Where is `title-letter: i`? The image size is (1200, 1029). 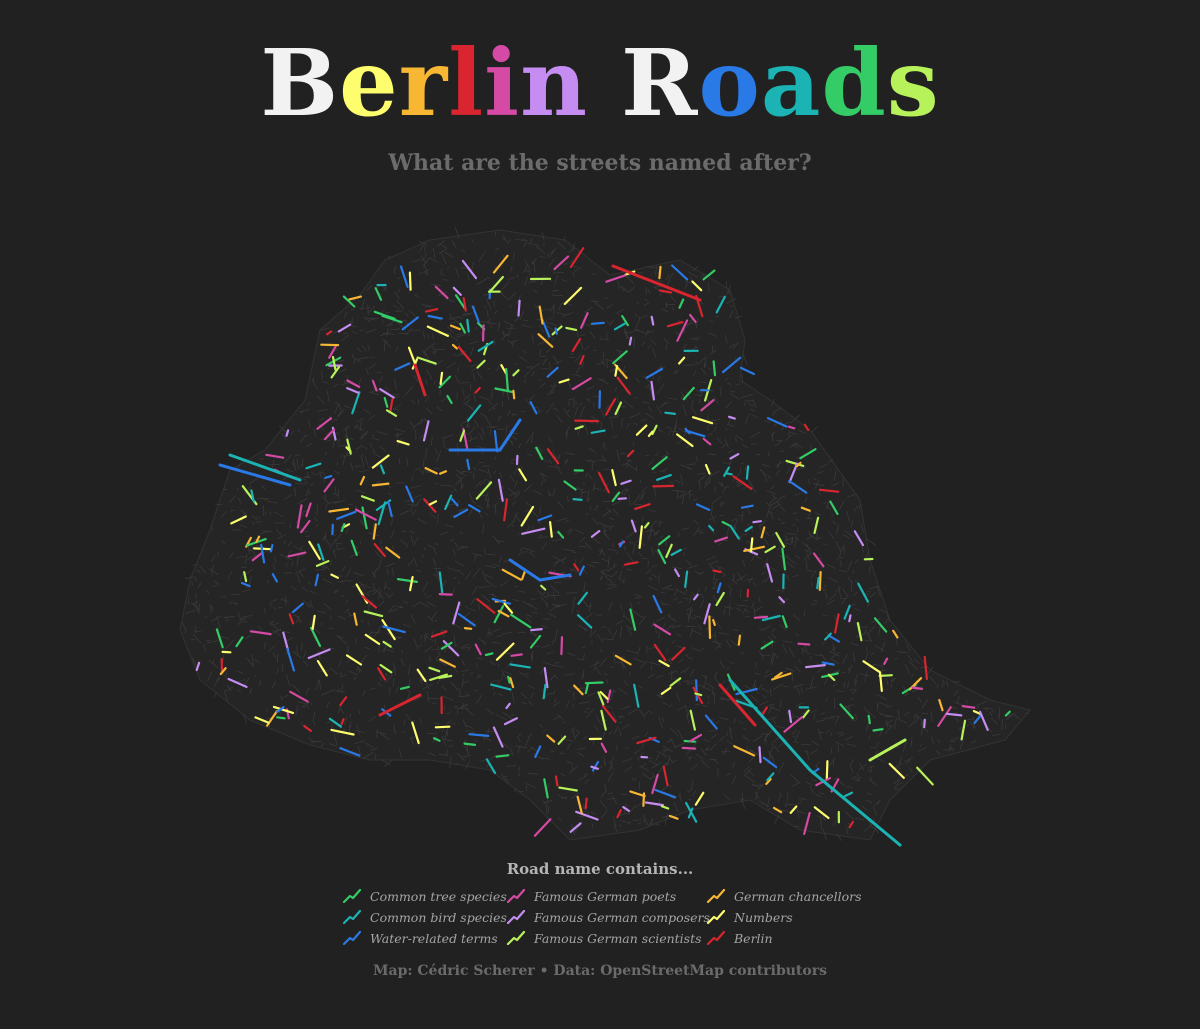 title-letter: i is located at coordinates (502, 83).